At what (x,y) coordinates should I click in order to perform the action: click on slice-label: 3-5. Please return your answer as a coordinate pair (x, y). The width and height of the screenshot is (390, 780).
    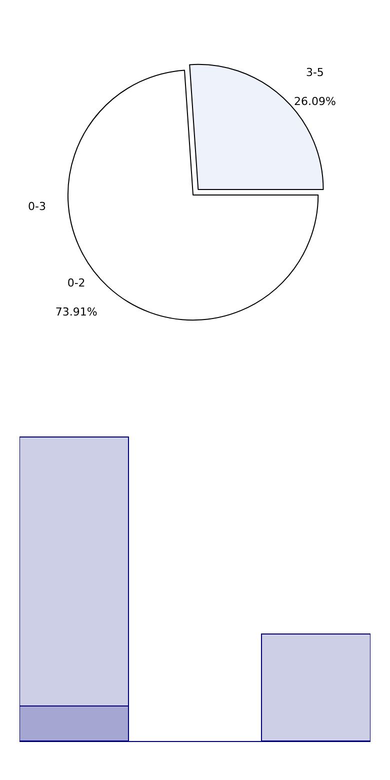
    Looking at the image, I should click on (315, 73).